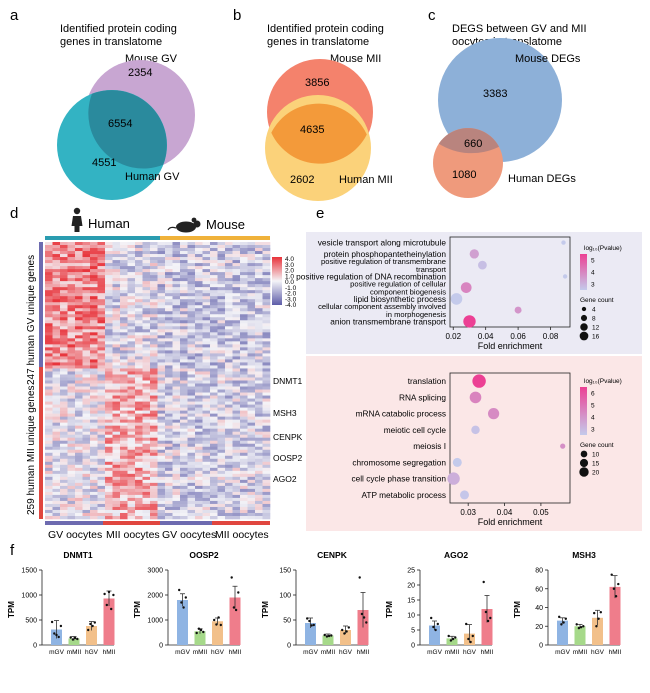 This screenshot has height=693, width=650. What do you see at coordinates (542, 179) in the screenshot?
I see `panel-c-bottom-label: Human DEGs` at bounding box center [542, 179].